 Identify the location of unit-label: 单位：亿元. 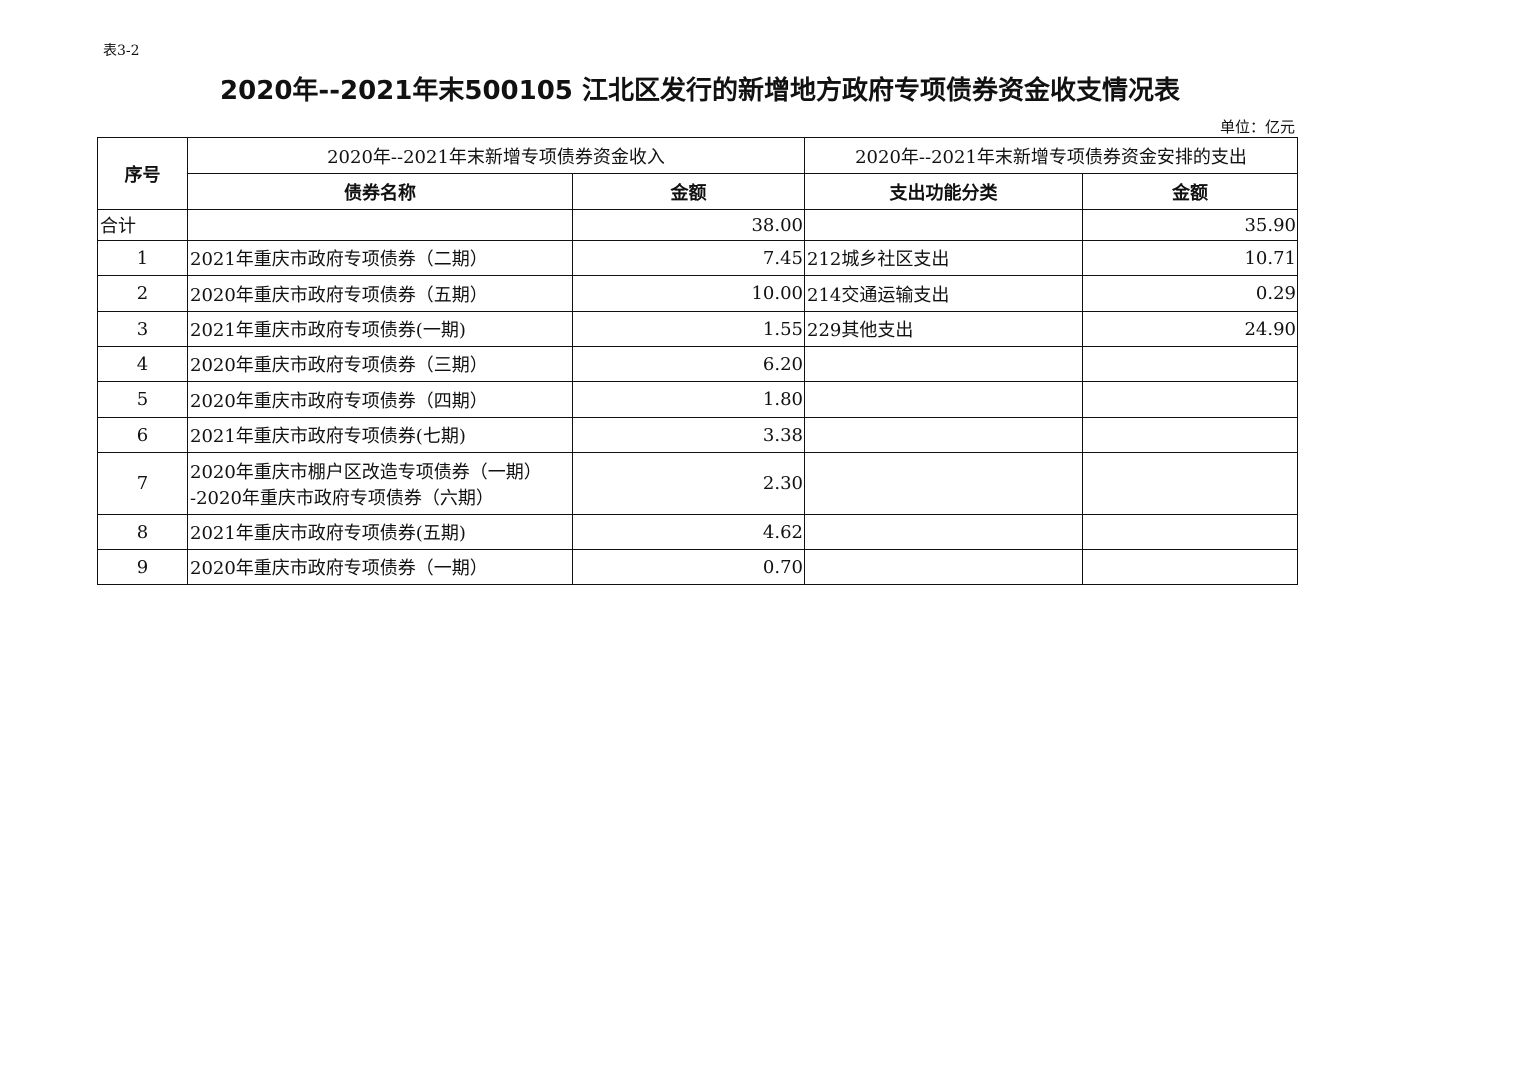
(1257, 127).